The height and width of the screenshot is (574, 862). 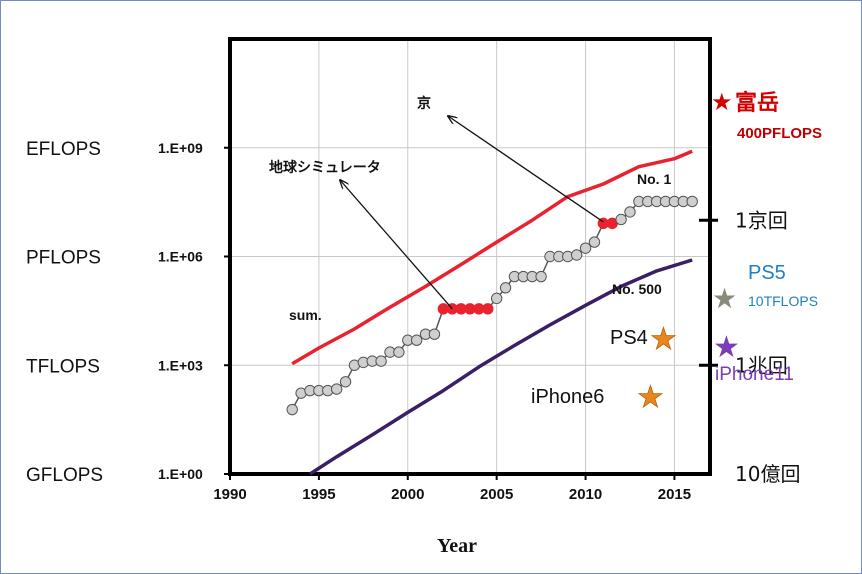 What do you see at coordinates (779, 133) in the screenshot?
I see `device-sublabel-fugaku: 400PFLOPS` at bounding box center [779, 133].